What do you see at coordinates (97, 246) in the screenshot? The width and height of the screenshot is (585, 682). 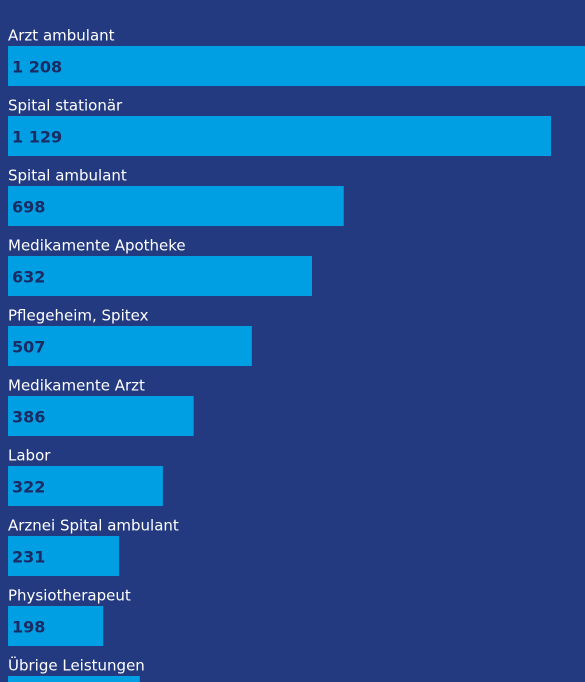 I see `category-label: Medikamente Apotheke` at bounding box center [97, 246].